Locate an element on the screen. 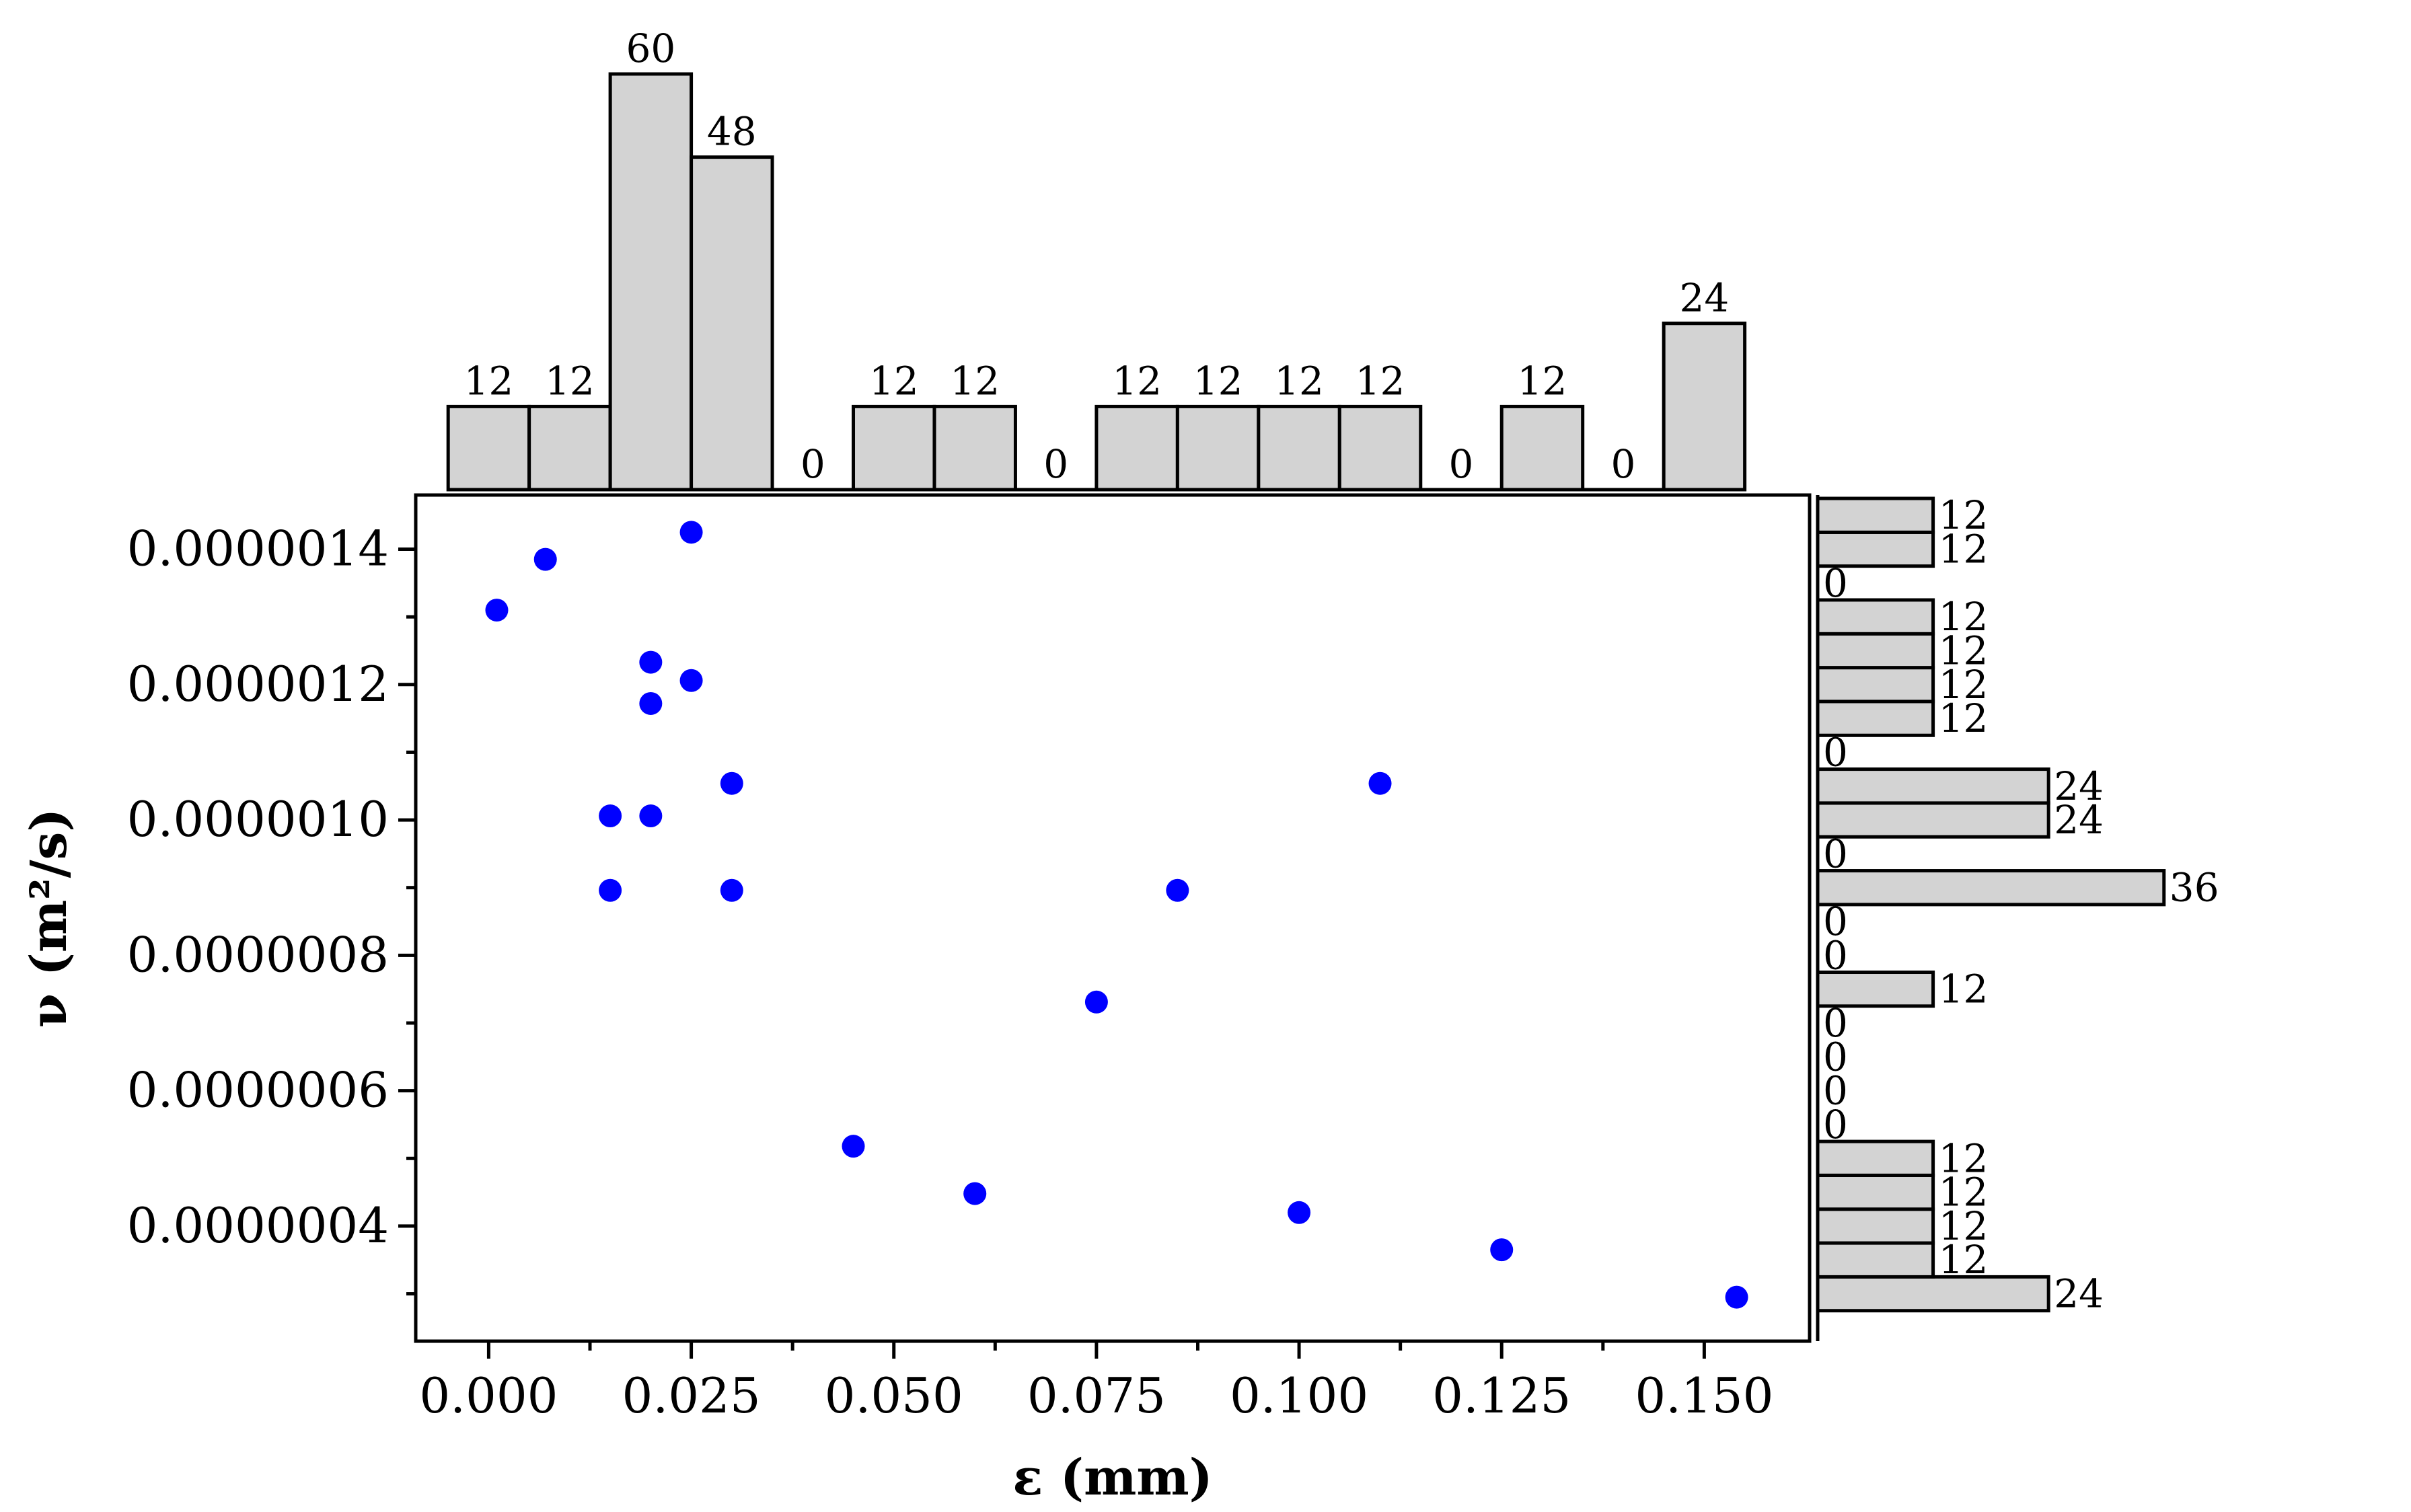 The height and width of the screenshot is (1512, 2411). x-tick-label: 0.050 is located at coordinates (894, 1395).